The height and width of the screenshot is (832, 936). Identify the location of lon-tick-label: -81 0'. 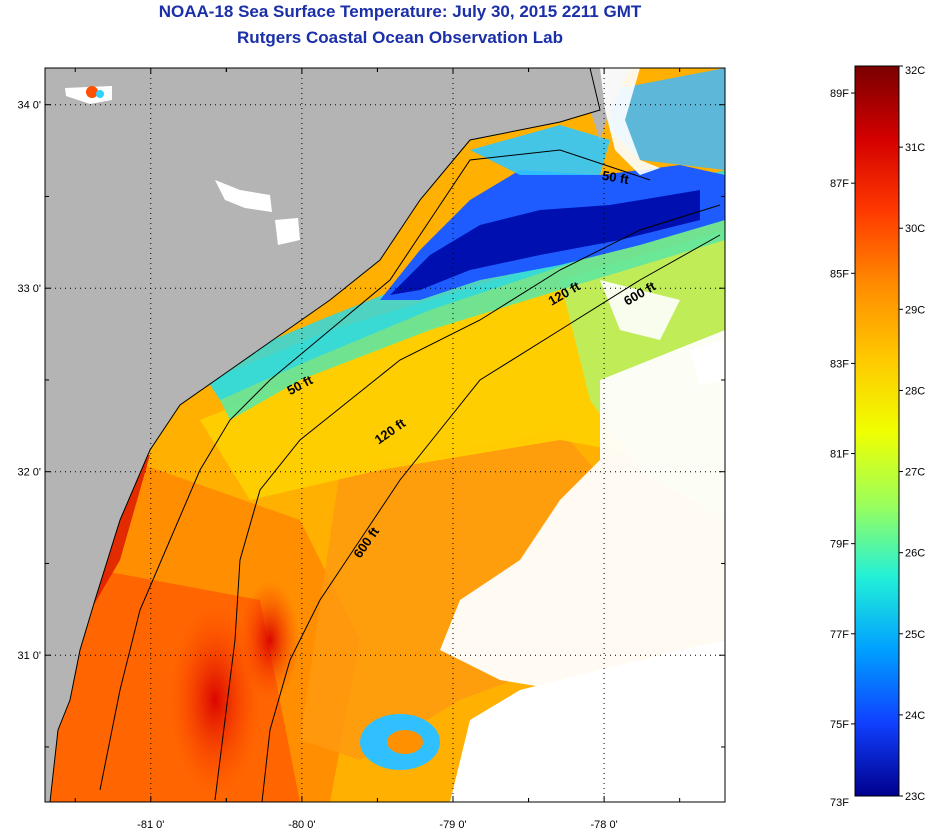
(150, 825).